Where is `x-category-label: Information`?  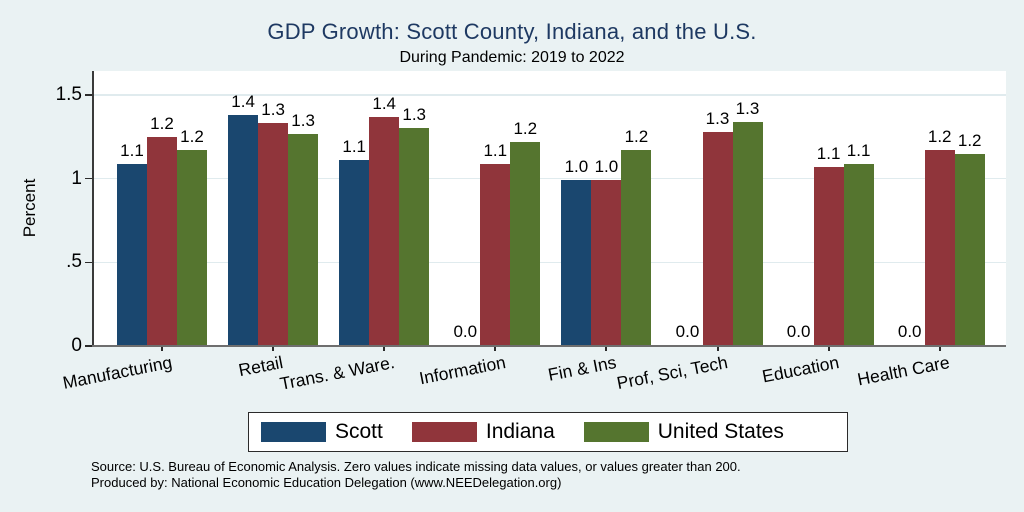
x-category-label: Information is located at coordinates (462, 370).